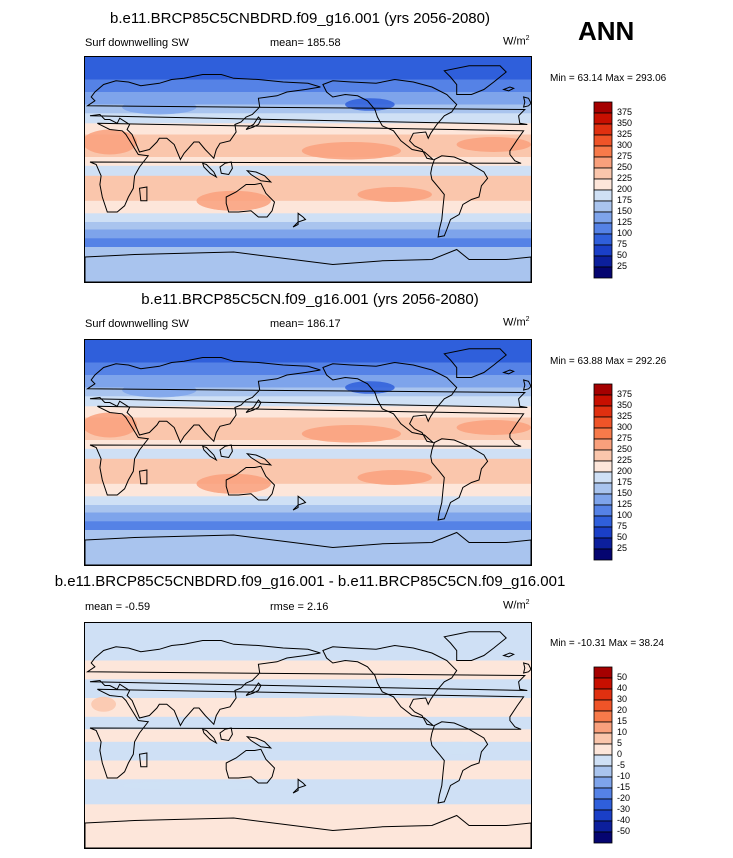 This screenshot has height=858, width=733. Describe the element at coordinates (622, 699) in the screenshot. I see `colorbar-label: 30` at that location.